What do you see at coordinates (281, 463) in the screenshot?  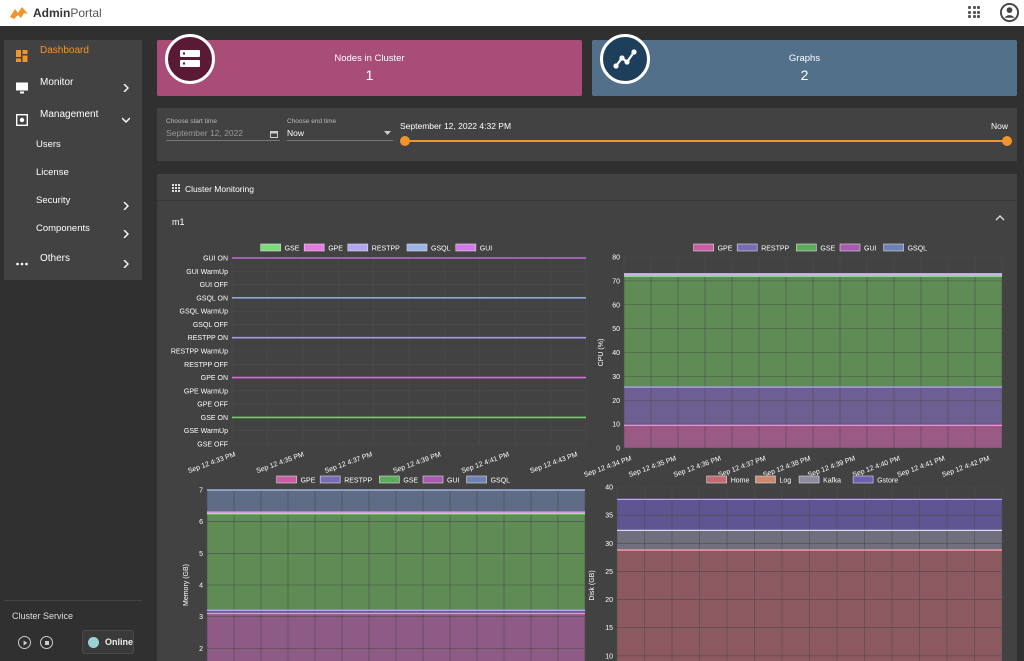 I see `x-tick-label: Sep 12 4:35 PM` at bounding box center [281, 463].